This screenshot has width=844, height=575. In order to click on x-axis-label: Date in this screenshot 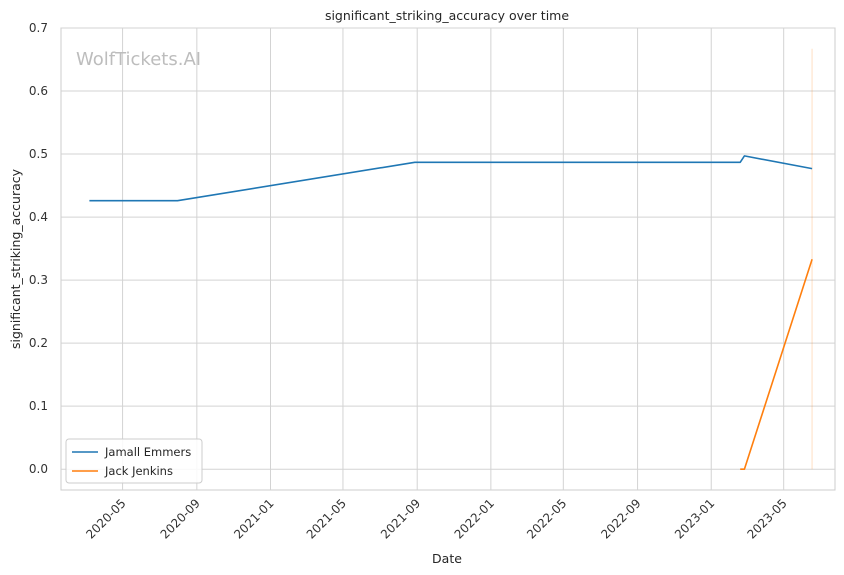, I will do `click(447, 558)`.